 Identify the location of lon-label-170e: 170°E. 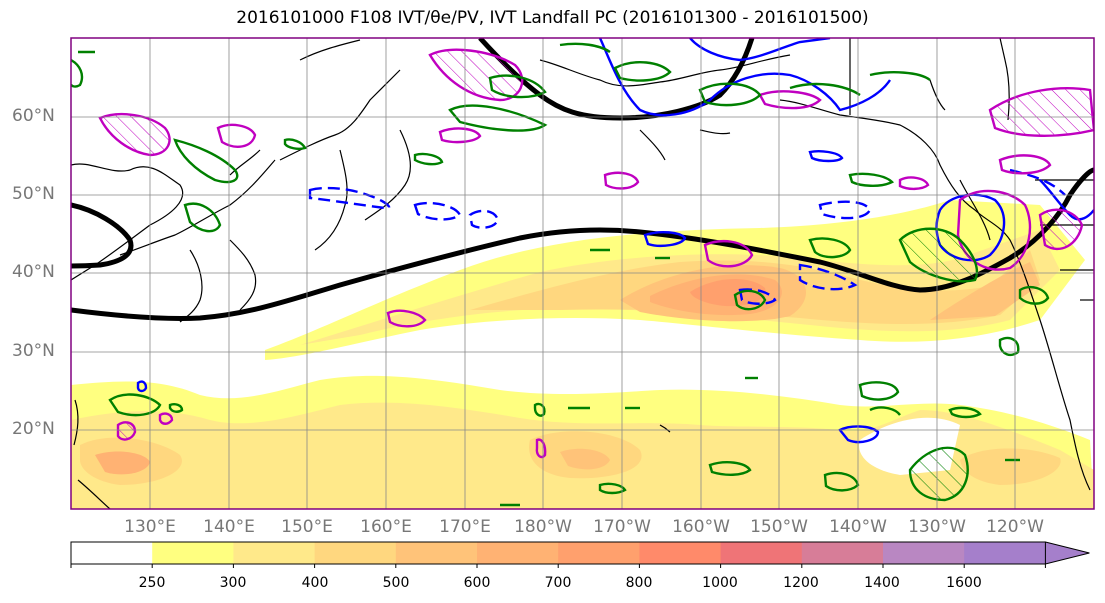
(465, 527).